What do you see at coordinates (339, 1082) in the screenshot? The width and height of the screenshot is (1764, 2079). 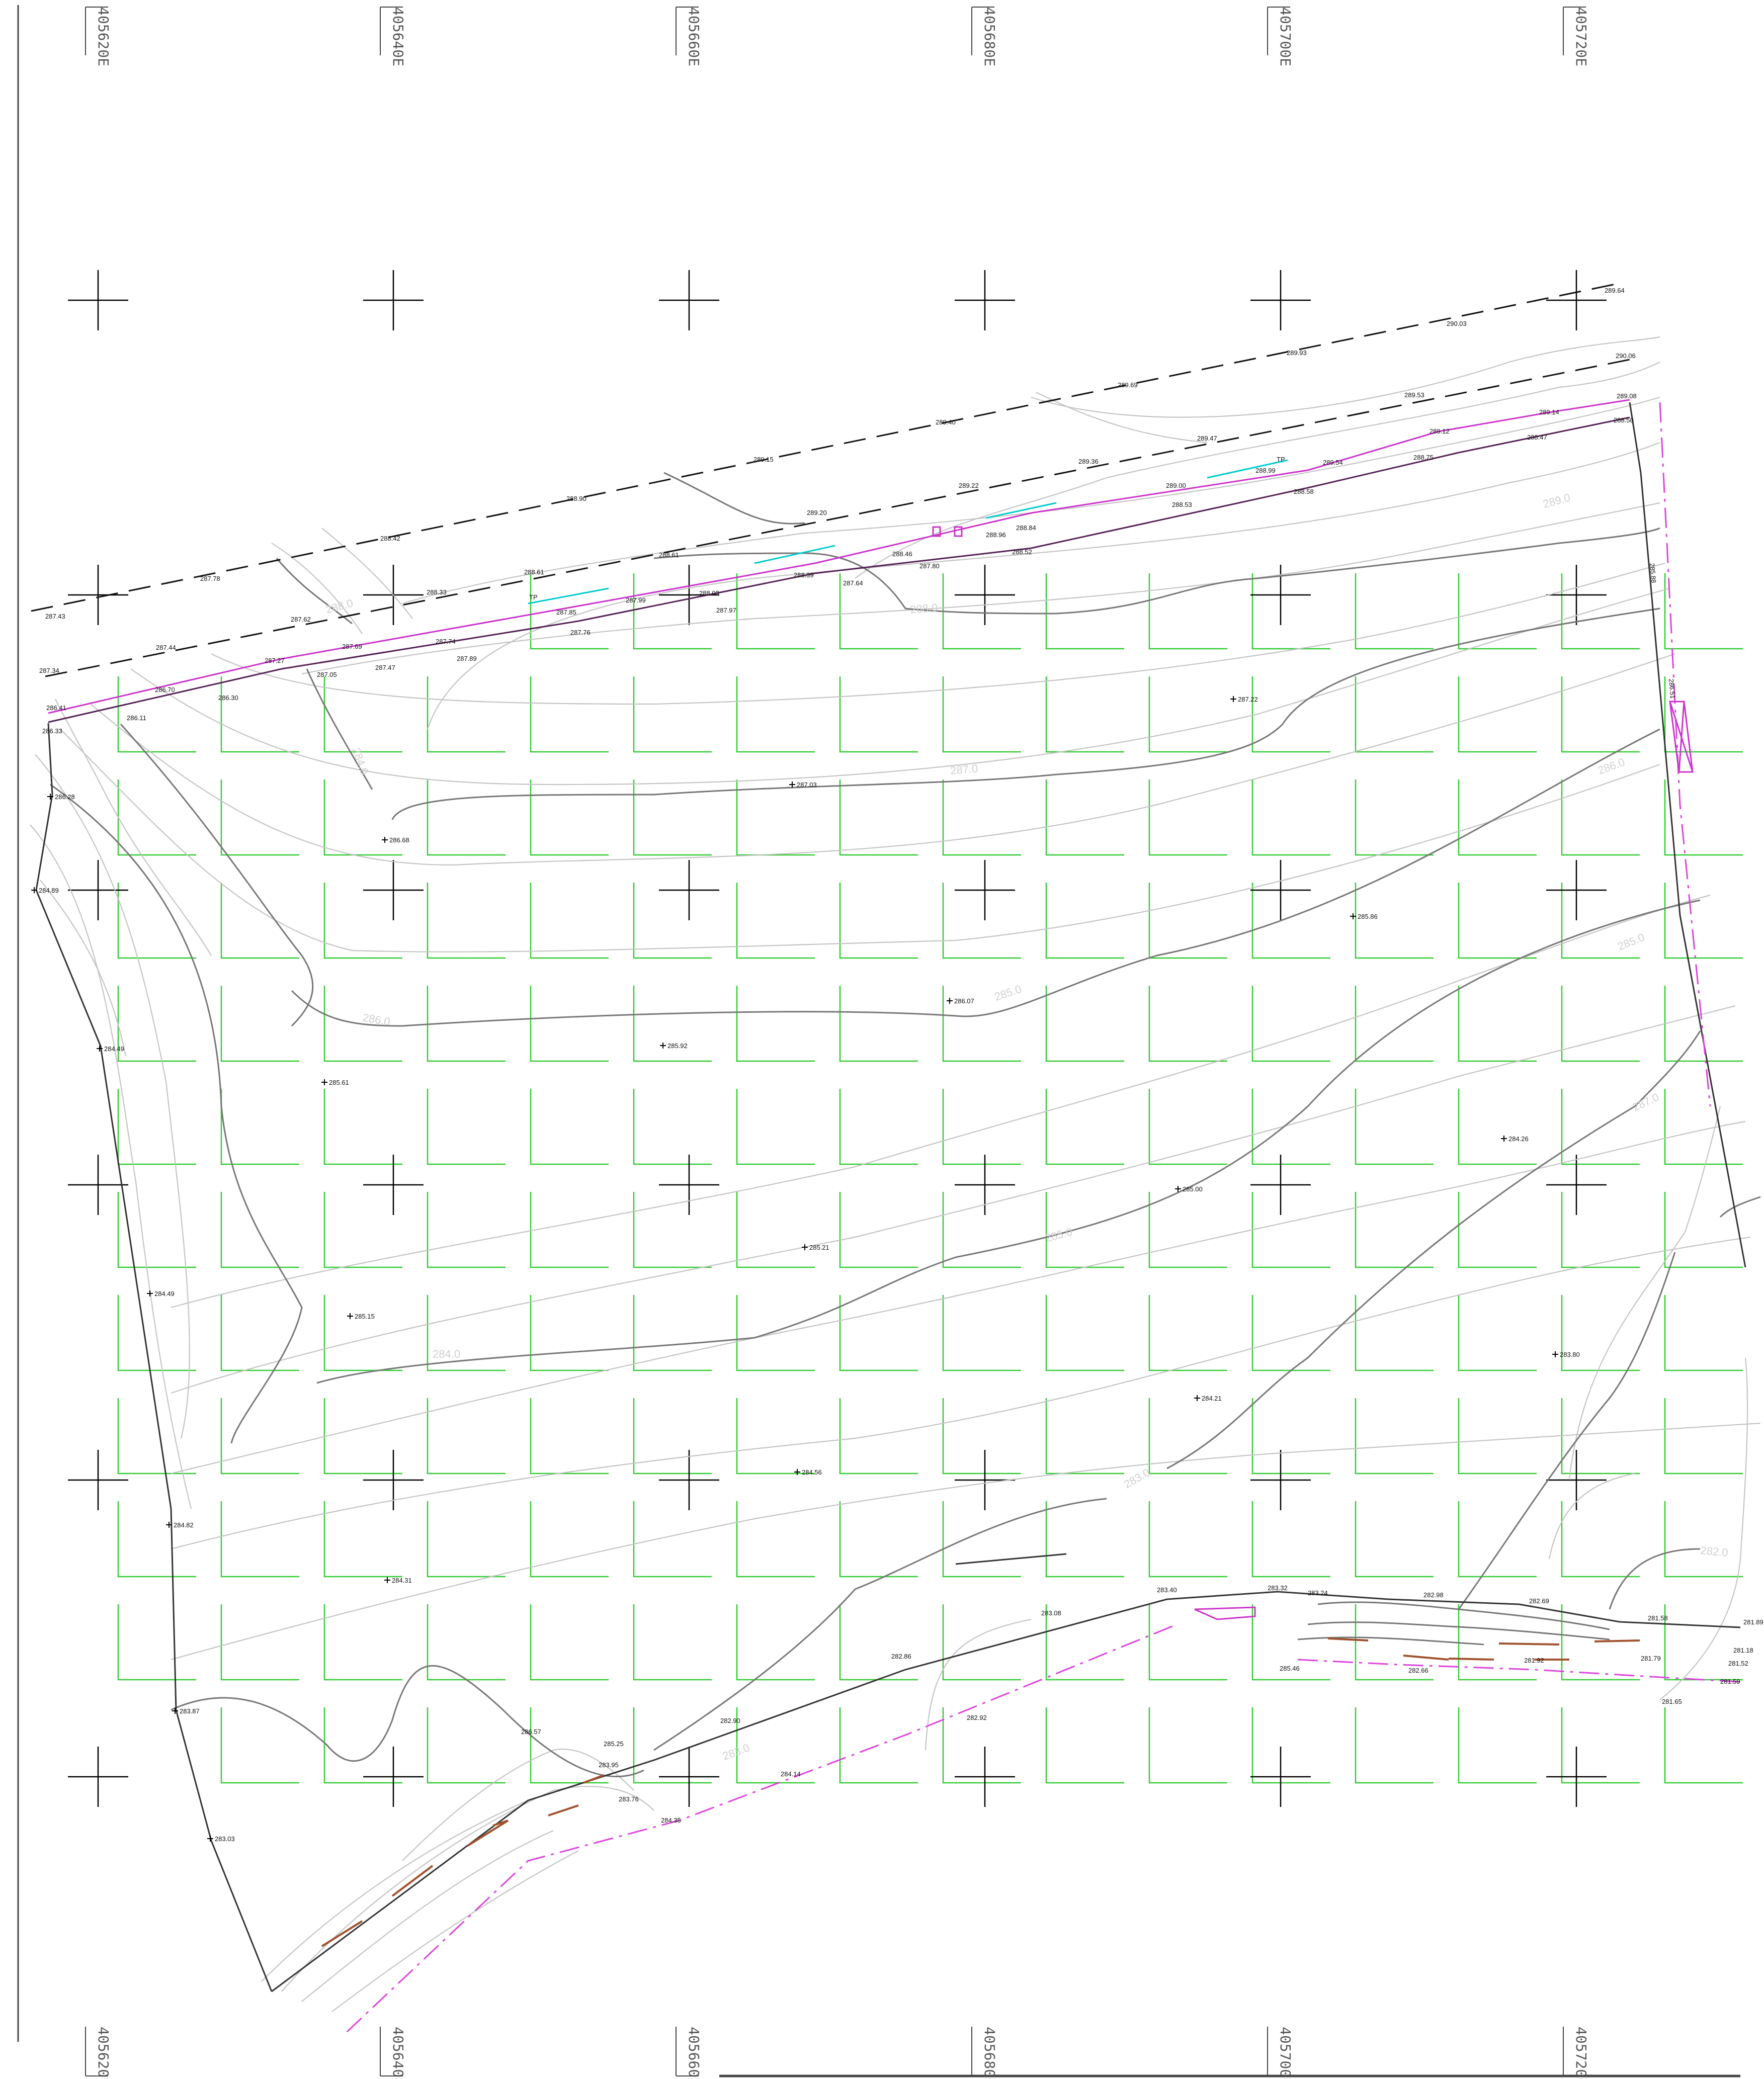 I see `spot-height-label: 285.61` at bounding box center [339, 1082].